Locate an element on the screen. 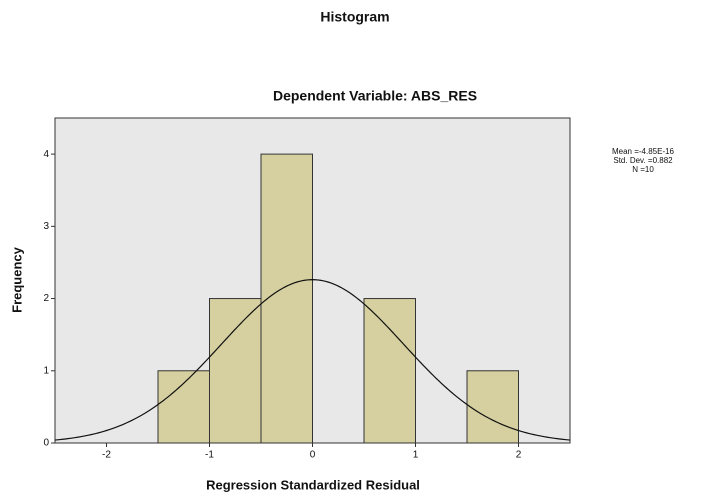  x-tick-label: 2 is located at coordinates (519, 455).